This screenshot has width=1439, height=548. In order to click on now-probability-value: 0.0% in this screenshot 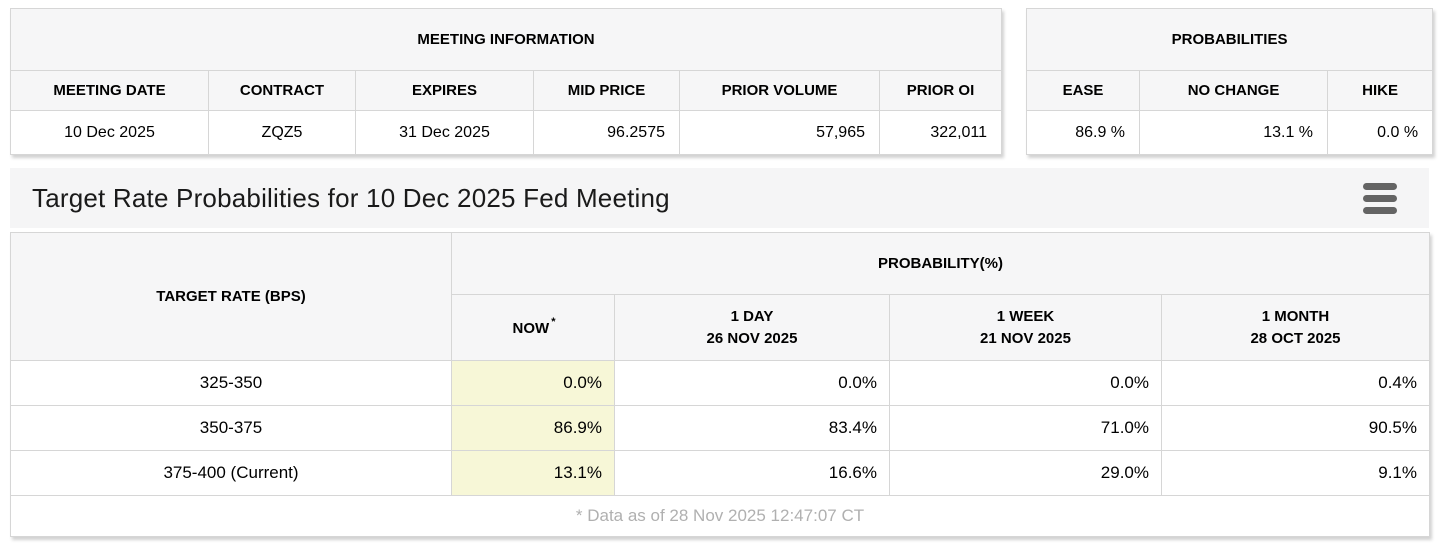, I will do `click(533, 383)`.